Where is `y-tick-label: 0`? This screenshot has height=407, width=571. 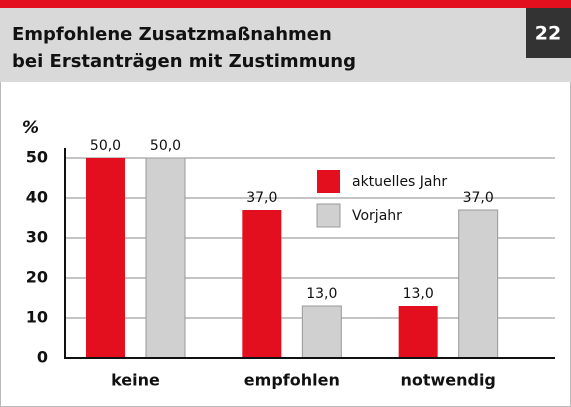 y-tick-label: 0 is located at coordinates (42, 357).